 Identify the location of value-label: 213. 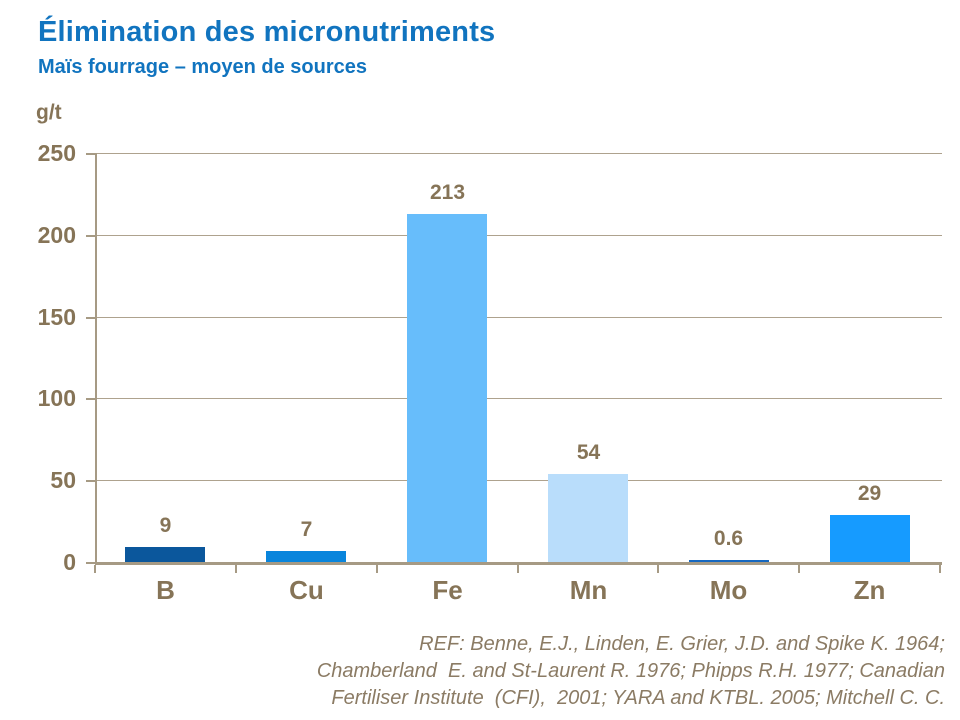
(447, 192).